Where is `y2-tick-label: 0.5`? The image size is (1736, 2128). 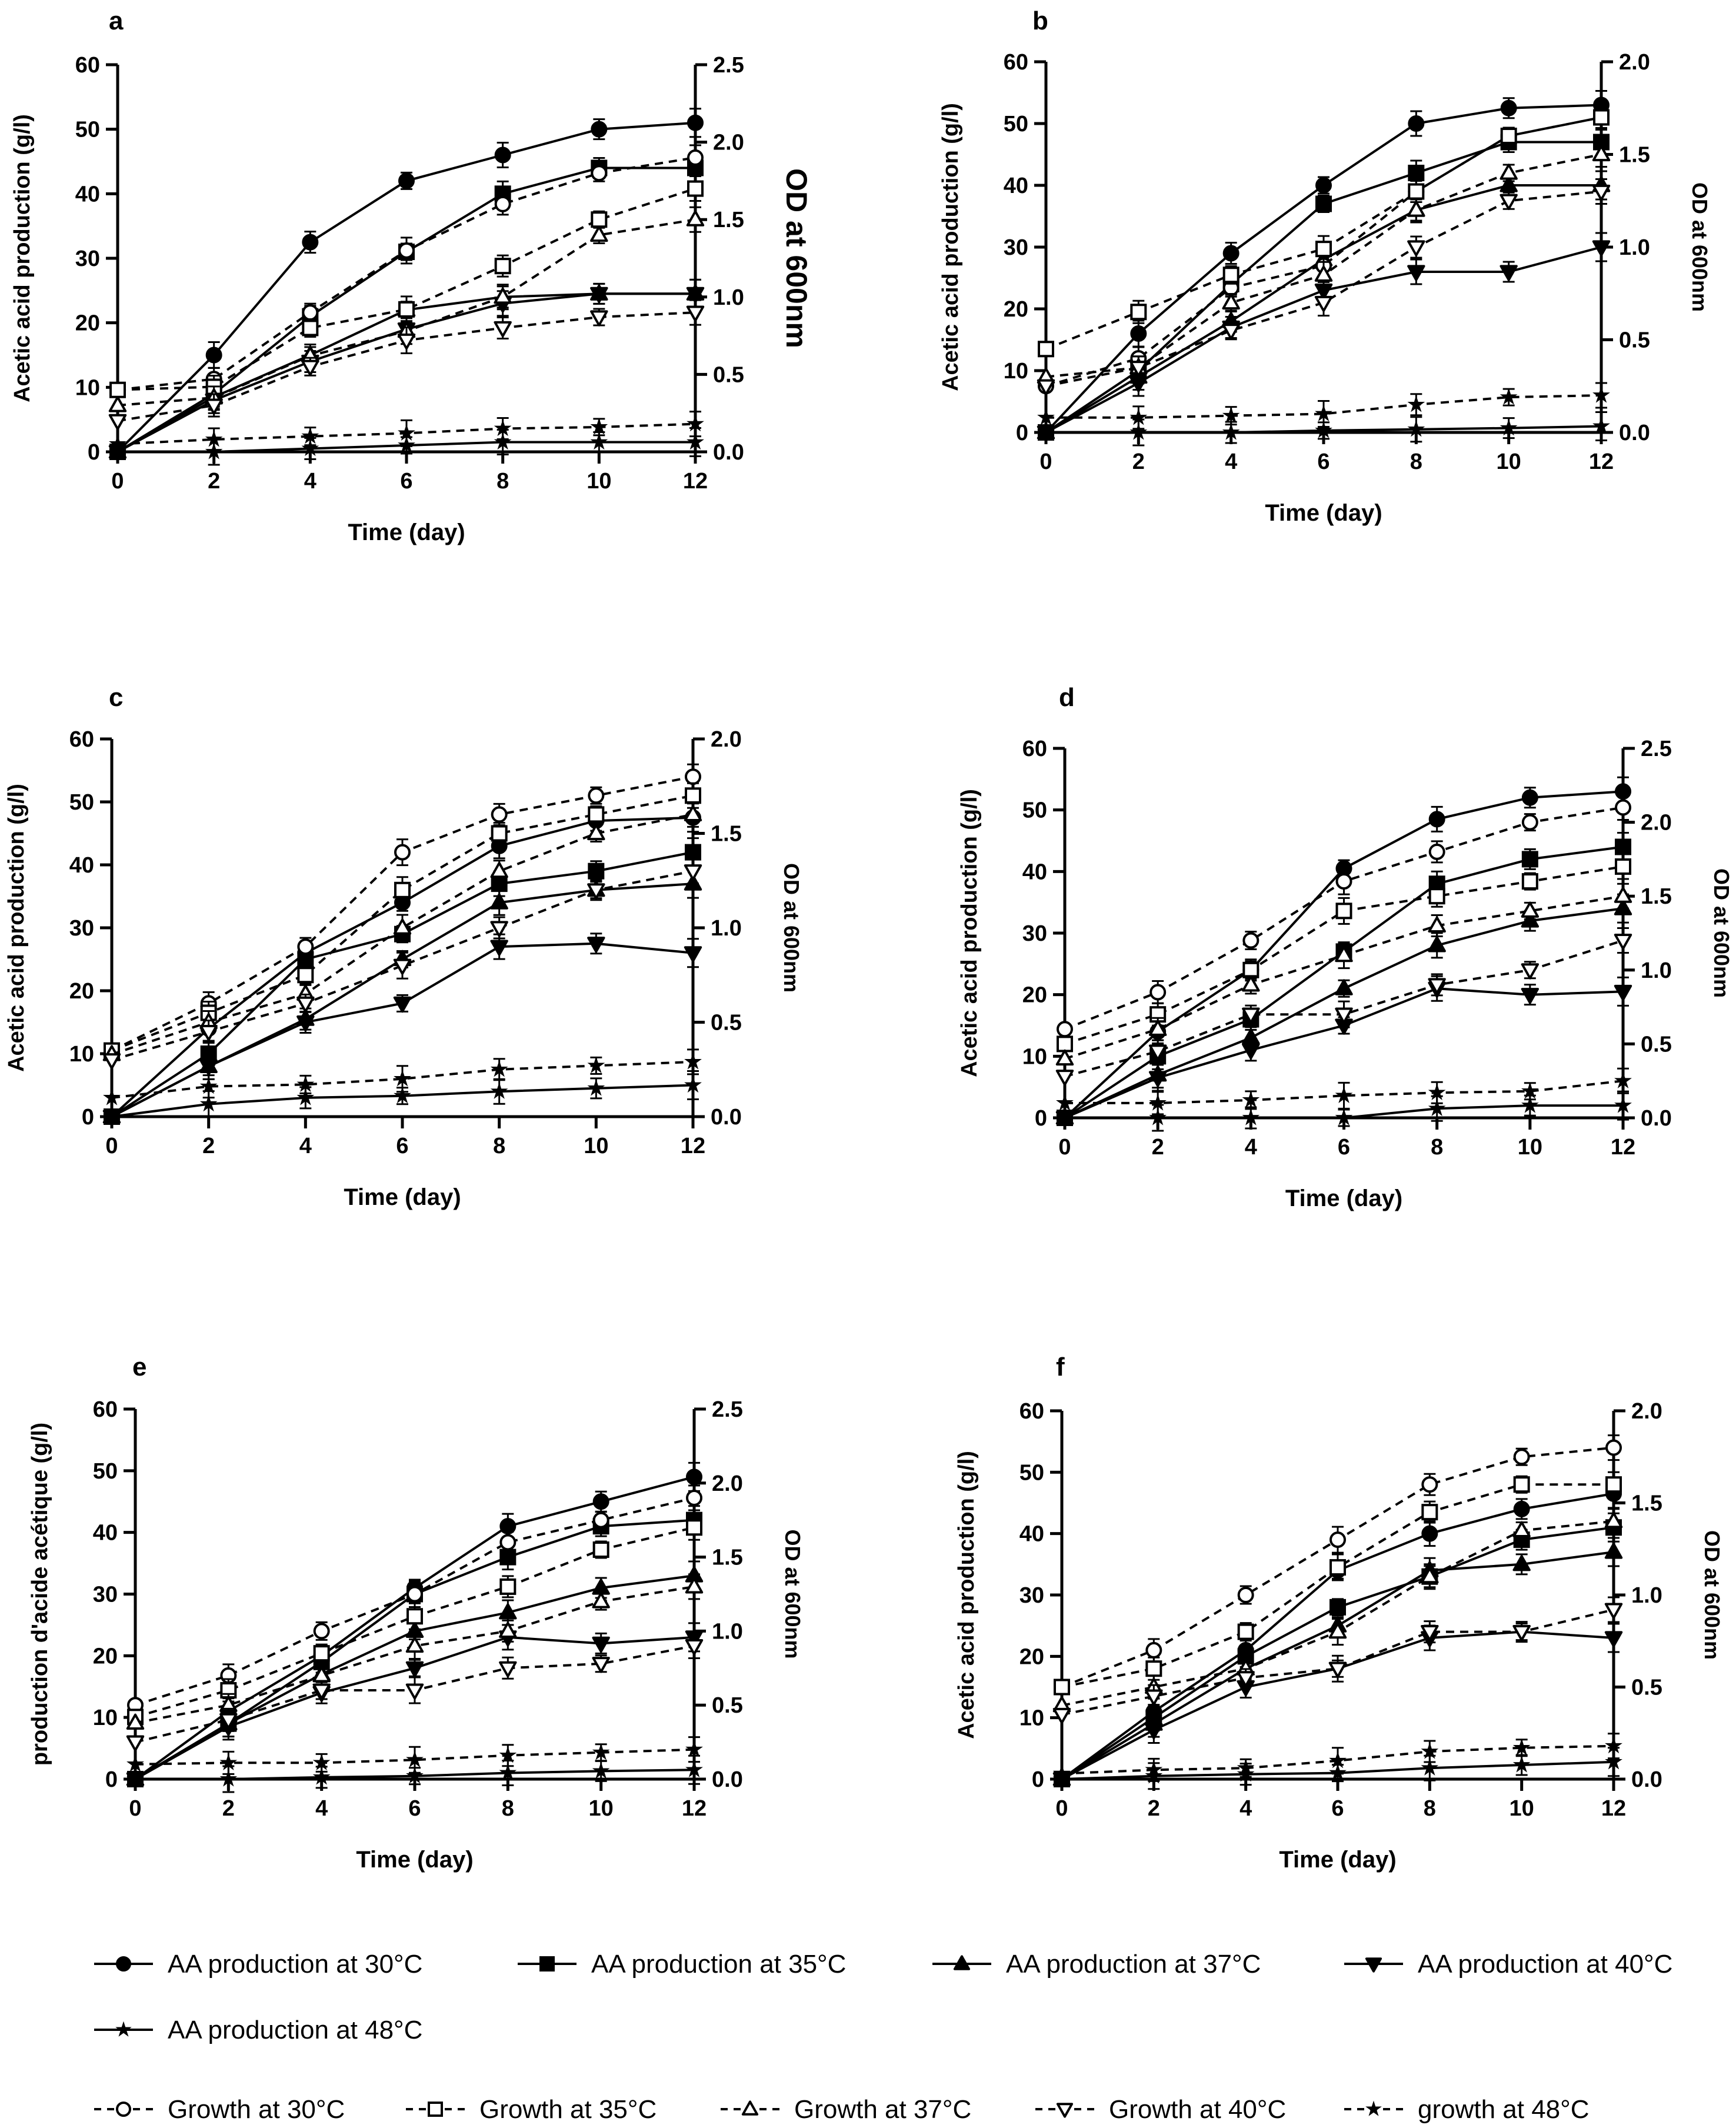 y2-tick-label: 0.5 is located at coordinates (727, 1705).